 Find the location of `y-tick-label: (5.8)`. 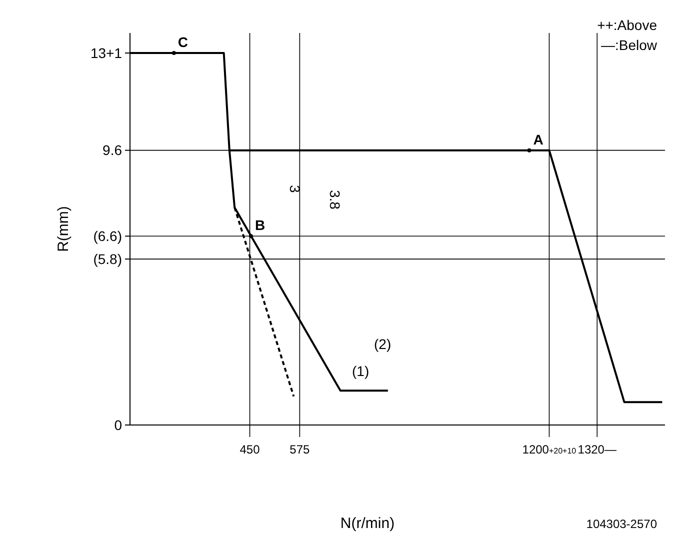

y-tick-label: (5.8) is located at coordinates (107, 258).